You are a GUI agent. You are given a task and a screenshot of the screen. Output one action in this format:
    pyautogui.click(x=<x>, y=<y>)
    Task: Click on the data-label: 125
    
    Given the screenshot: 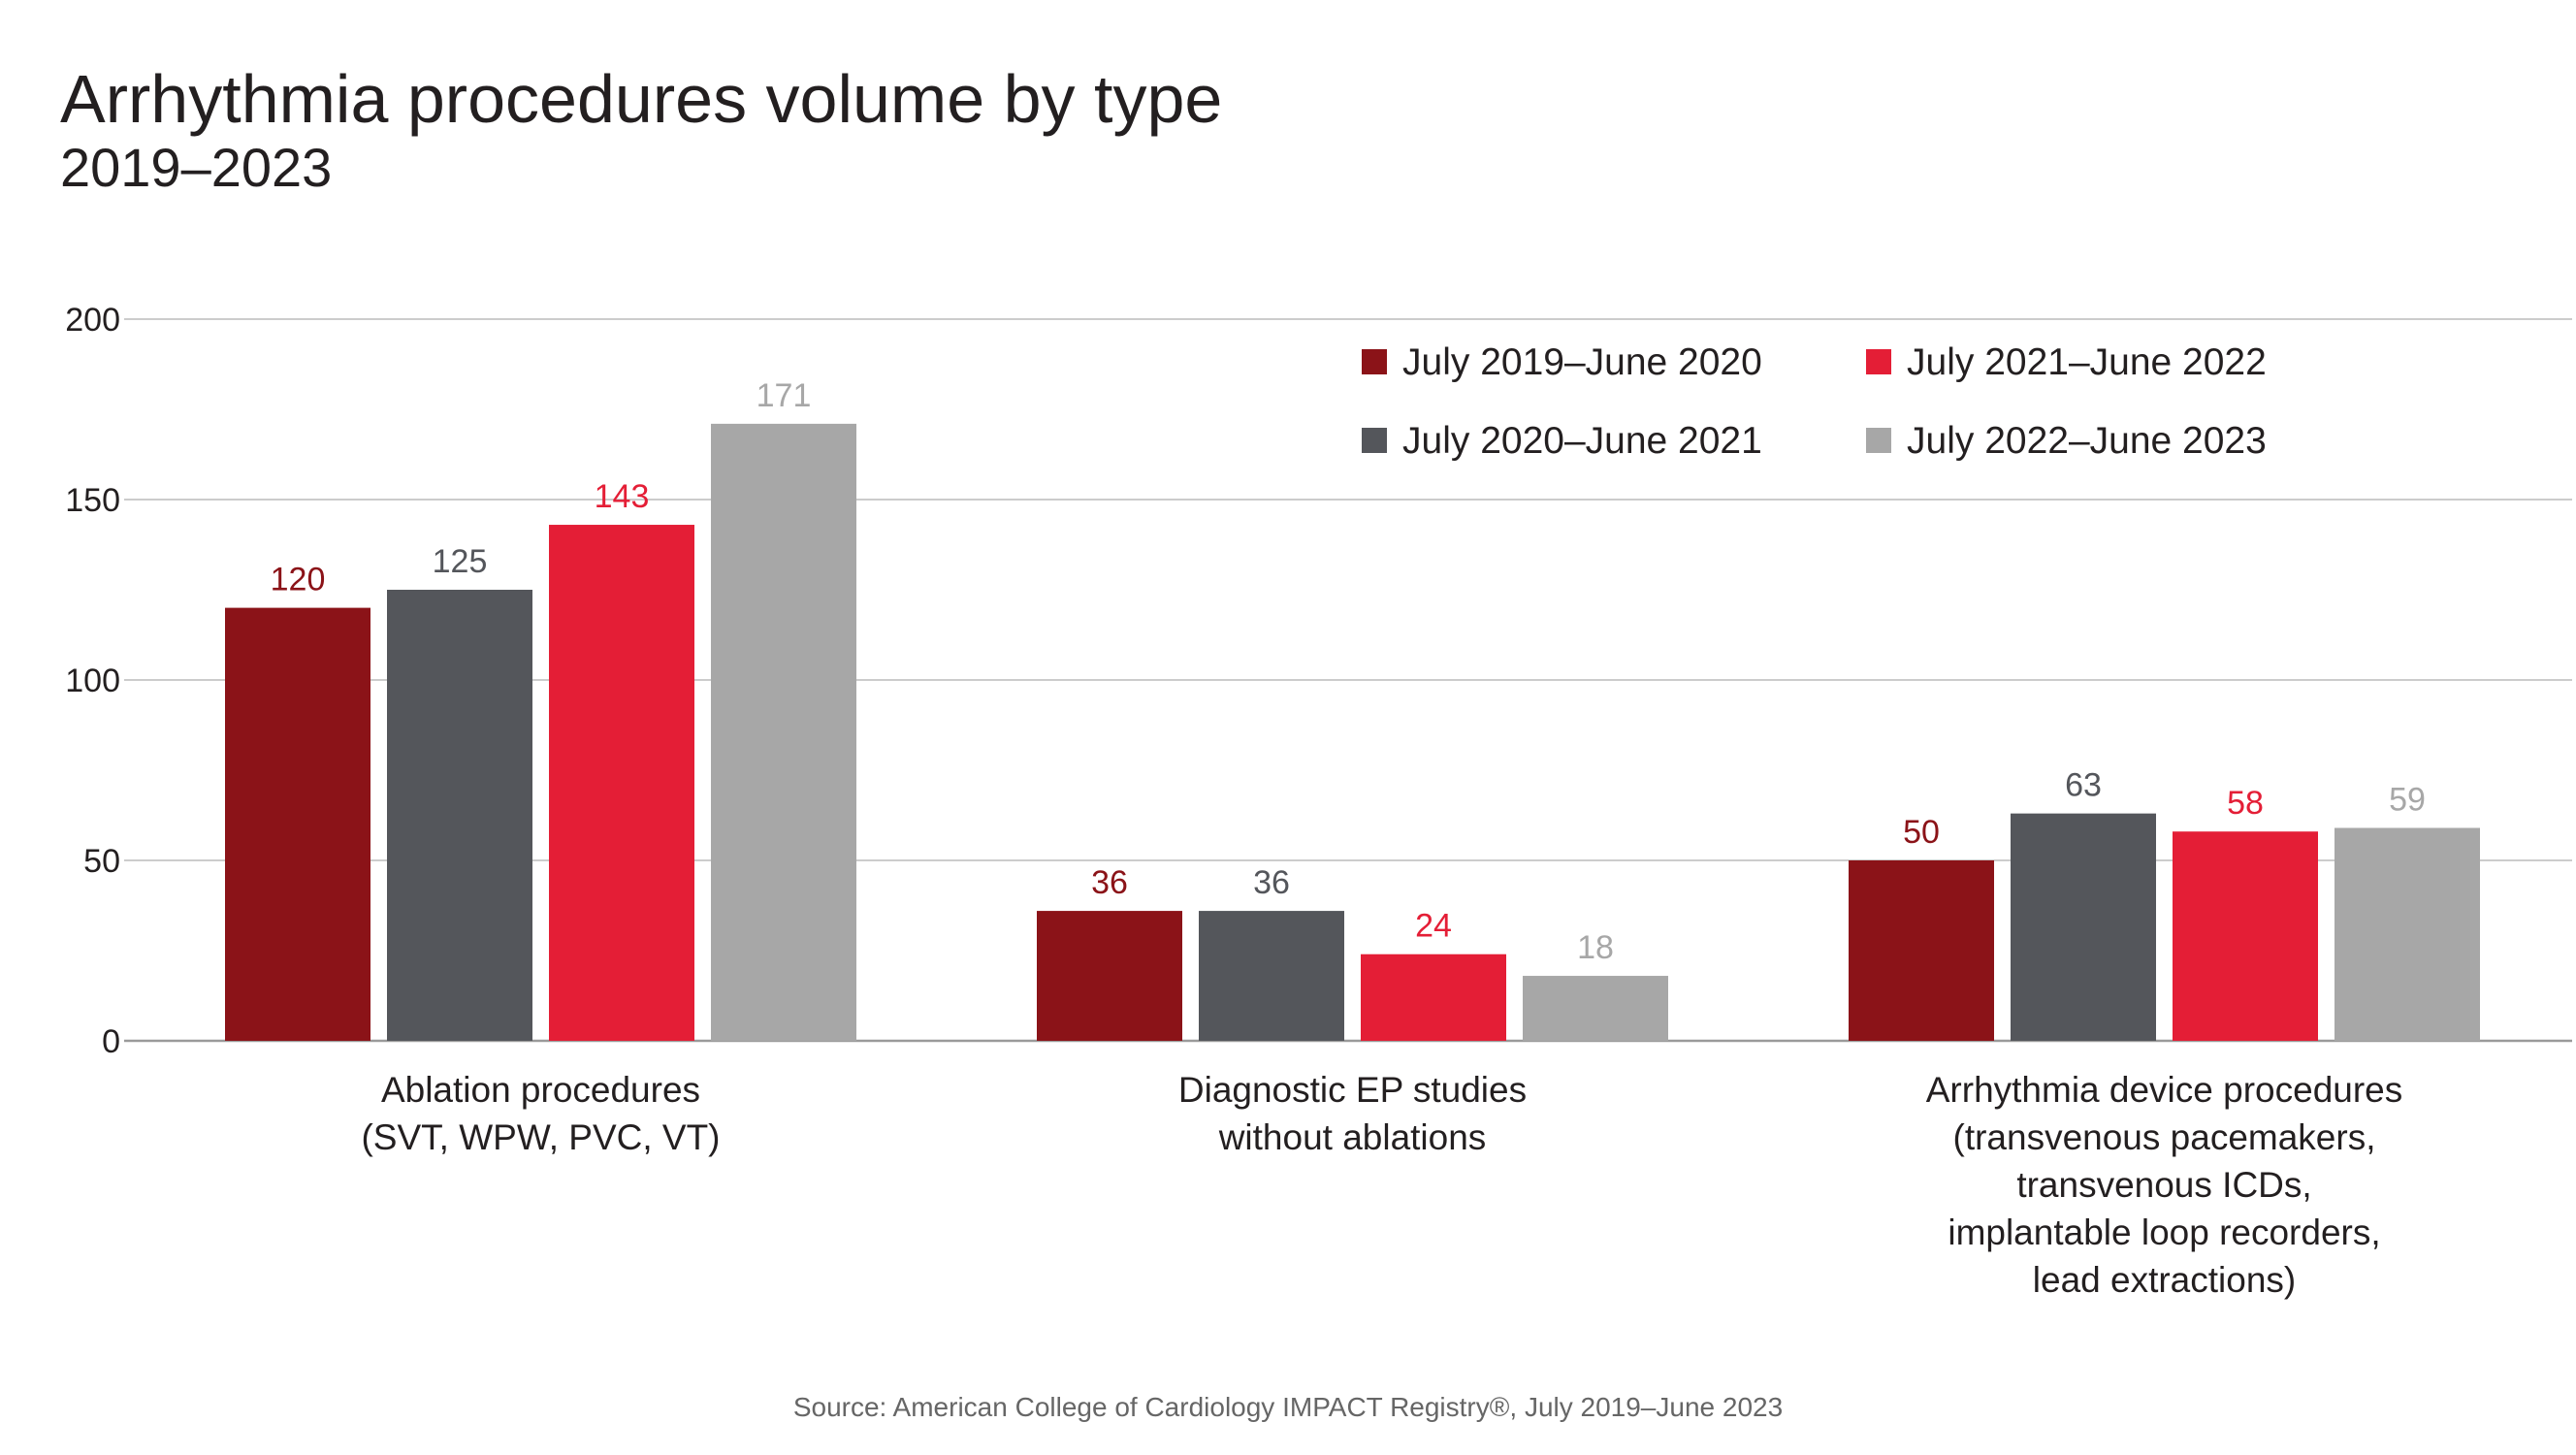 What is the action you would take?
    pyautogui.click(x=460, y=561)
    